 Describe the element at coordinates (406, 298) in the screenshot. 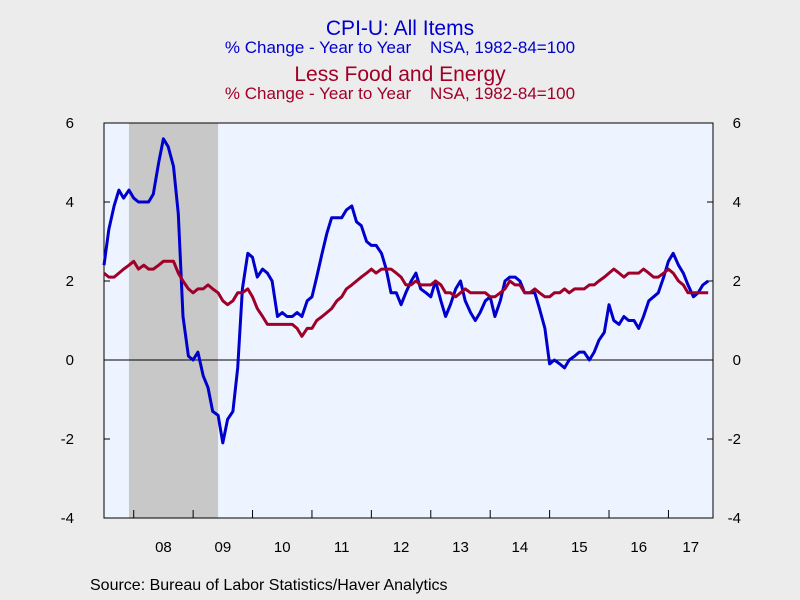

I see `series-core-cpi-line` at that location.